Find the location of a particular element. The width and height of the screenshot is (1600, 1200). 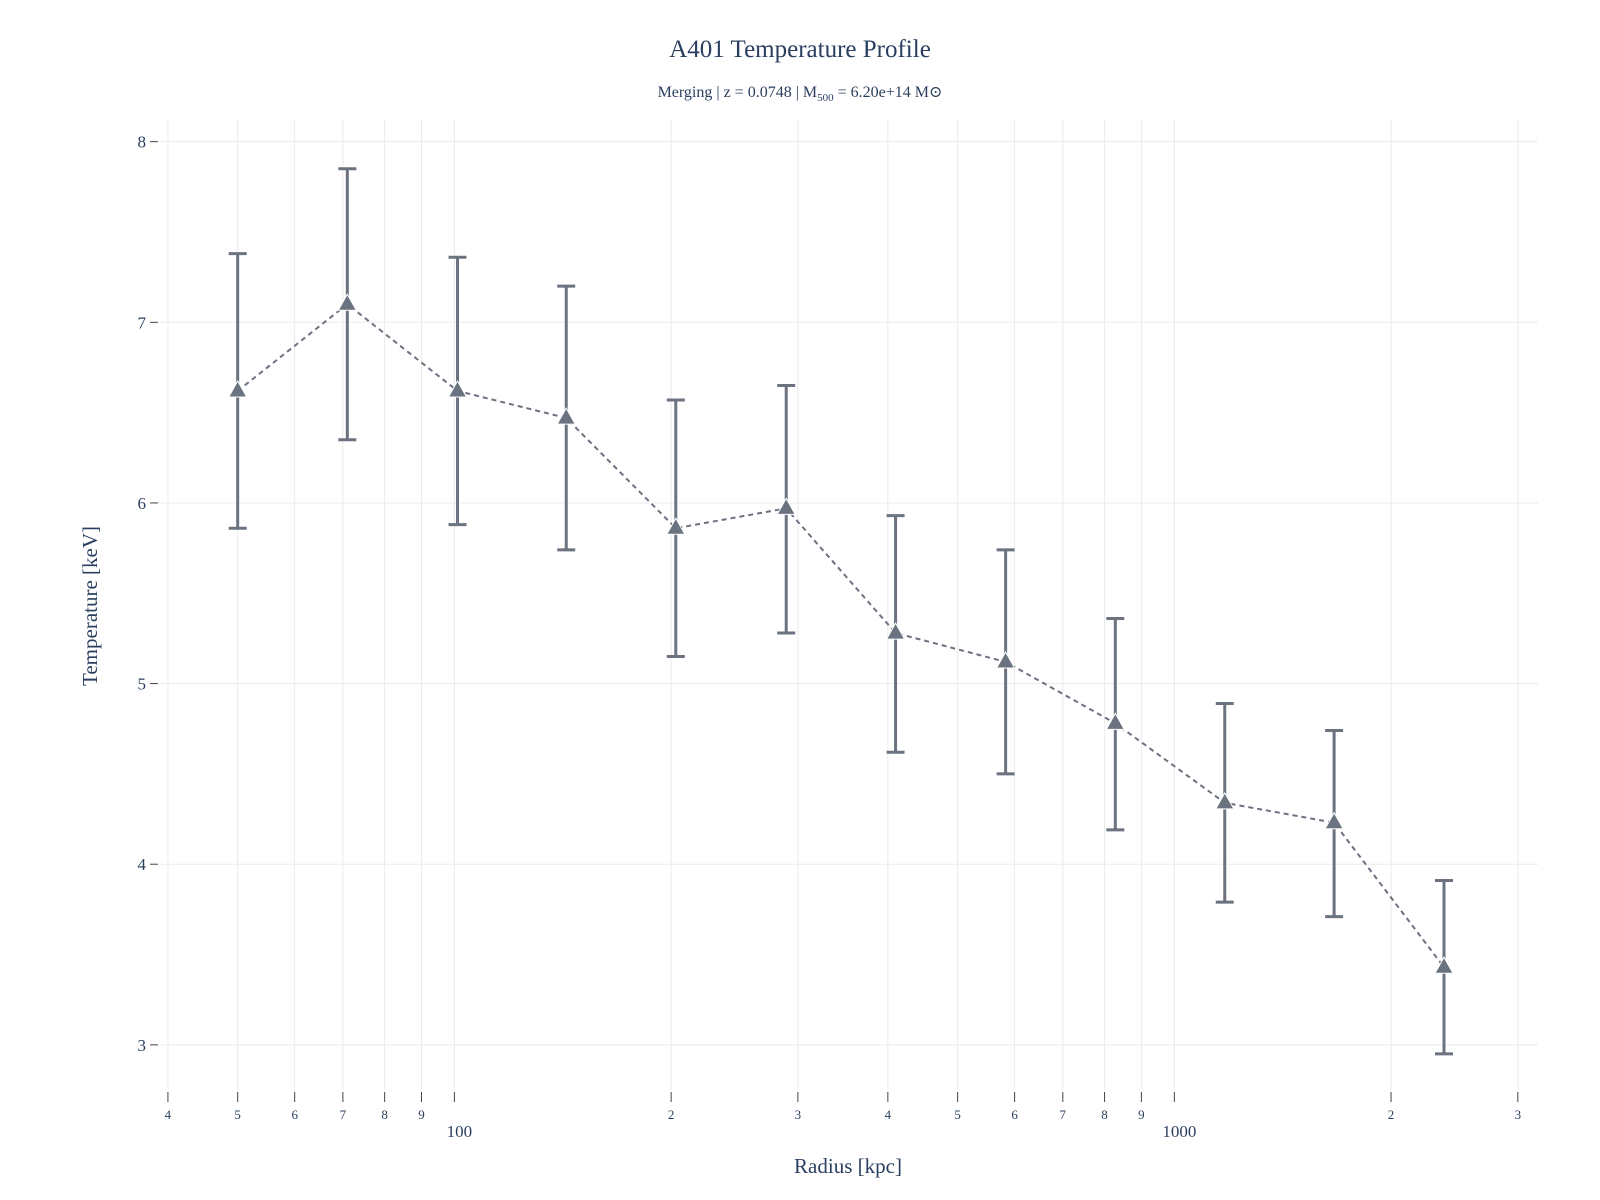

y-tick-label: 8 is located at coordinates (142, 142).